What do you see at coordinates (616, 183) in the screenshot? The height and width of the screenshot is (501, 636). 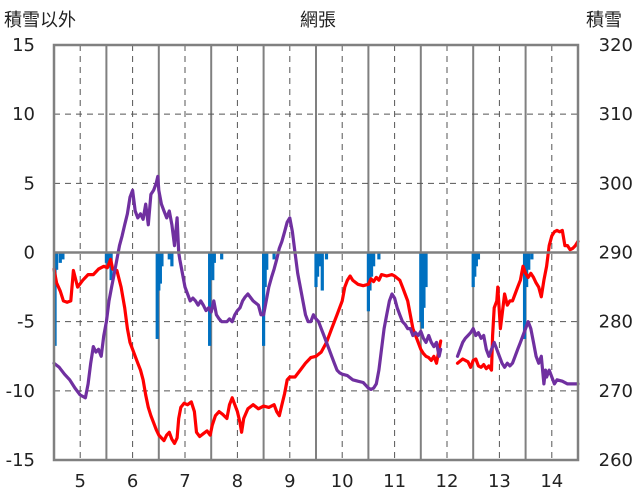 I see `y-right-tick-label: 300` at bounding box center [616, 183].